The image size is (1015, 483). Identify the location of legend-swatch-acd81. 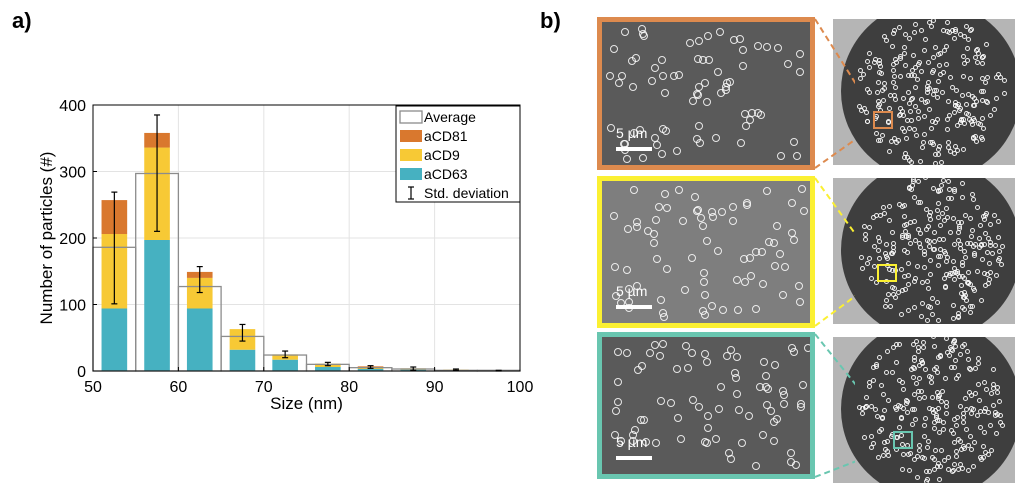
(411, 136).